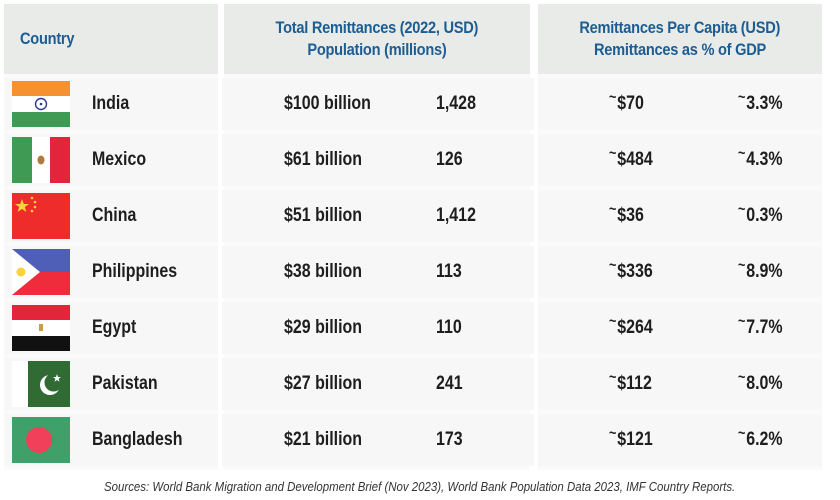 The height and width of the screenshot is (500, 840). What do you see at coordinates (456, 215) in the screenshot?
I see `population: 1,412` at bounding box center [456, 215].